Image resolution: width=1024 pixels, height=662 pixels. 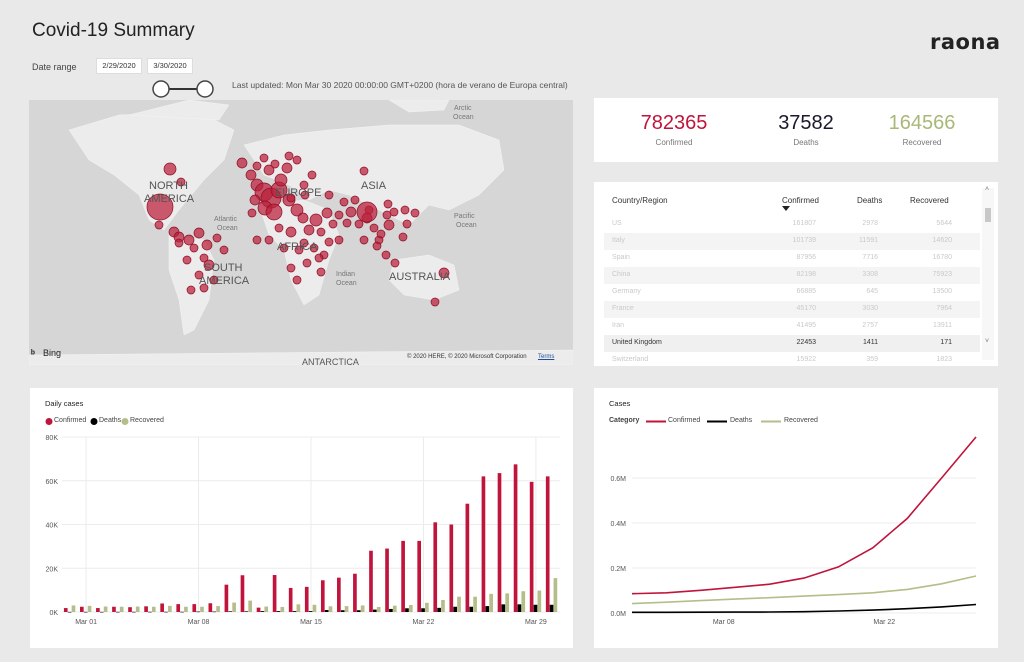 I want to click on legend-confirmed: Confirmed, so click(x=70, y=420).